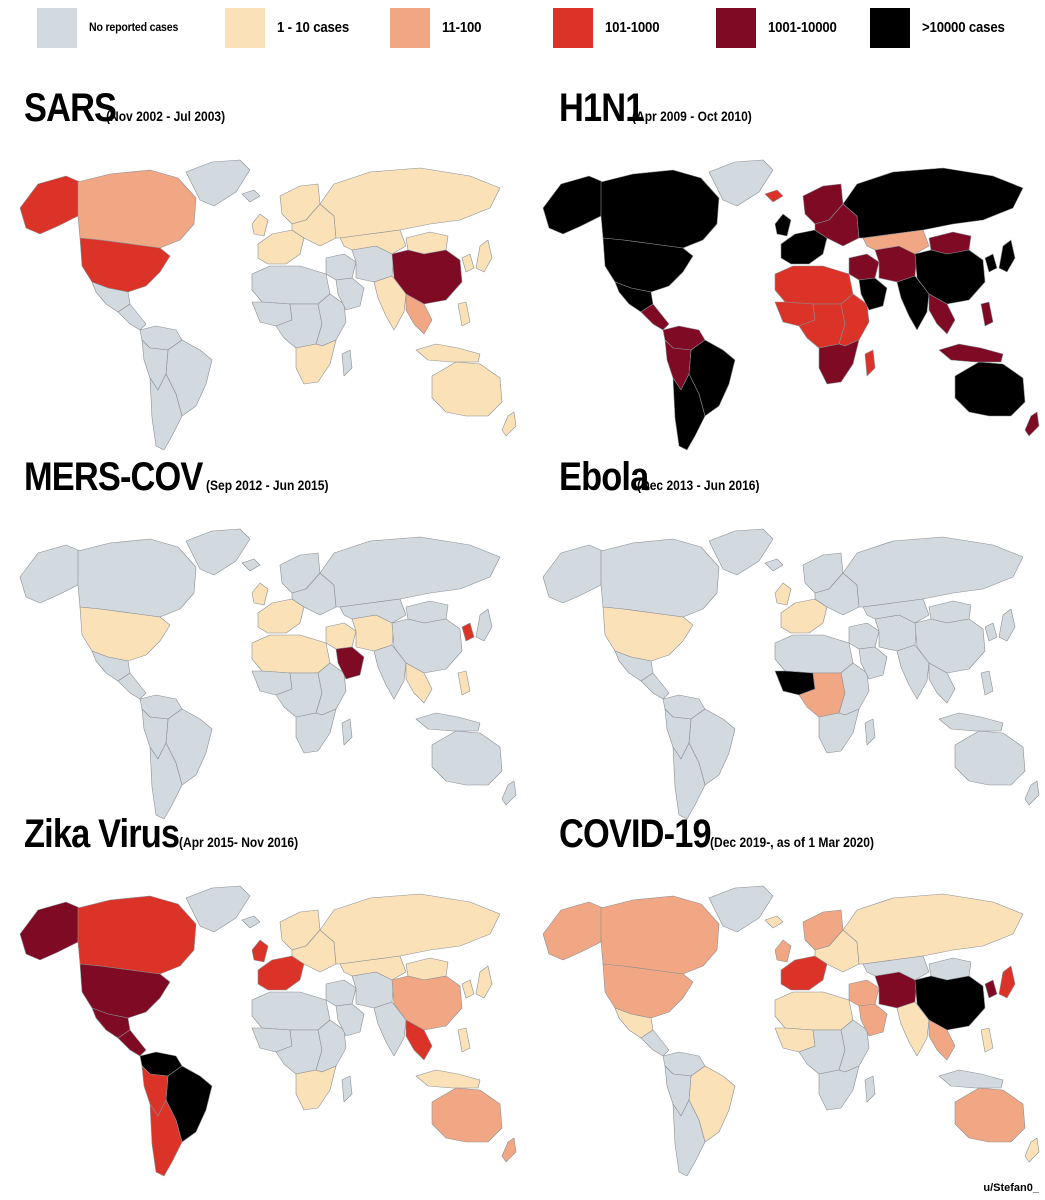  I want to click on panel-title: Zika Virus (Apr 2015- Nov 2016), so click(170, 834).